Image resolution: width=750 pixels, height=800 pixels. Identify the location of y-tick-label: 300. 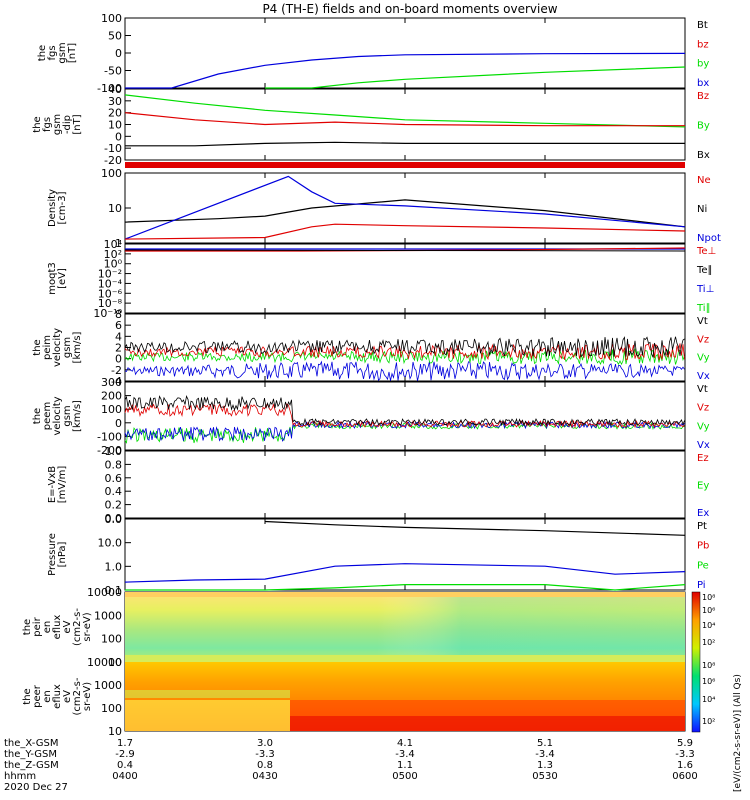
(111, 382).